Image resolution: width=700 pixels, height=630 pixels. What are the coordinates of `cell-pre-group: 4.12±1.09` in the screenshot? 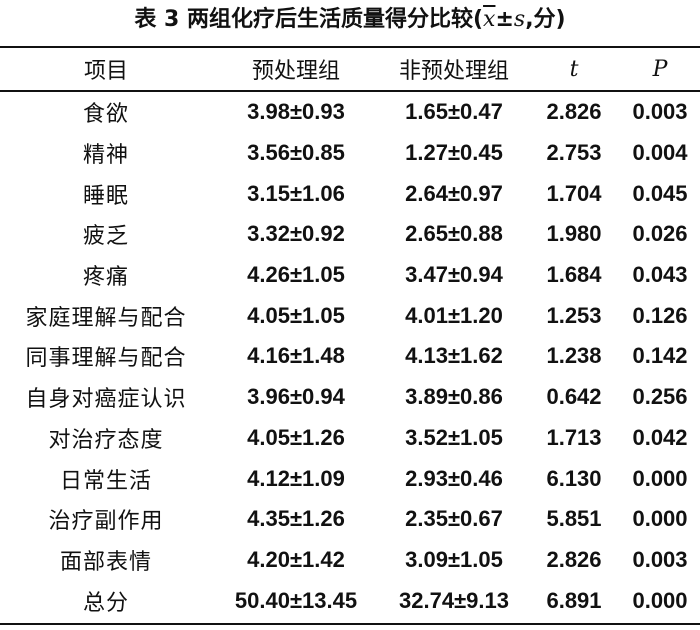 It's located at (296, 478).